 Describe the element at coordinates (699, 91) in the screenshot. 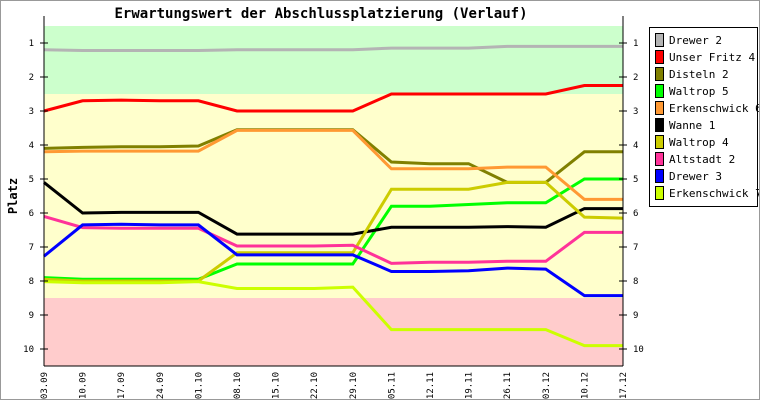

I see `legend-label: Waltrop 5` at that location.